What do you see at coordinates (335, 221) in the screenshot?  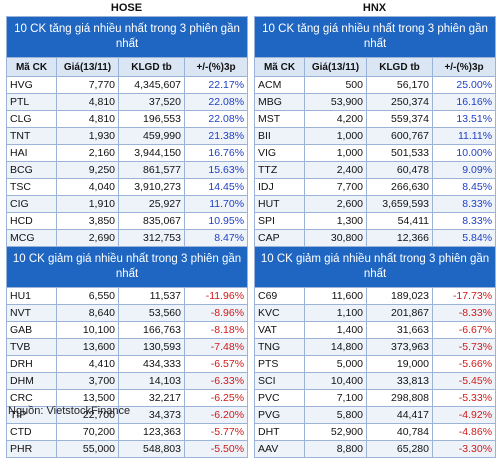 I see `price-cell: 1,300` at bounding box center [335, 221].